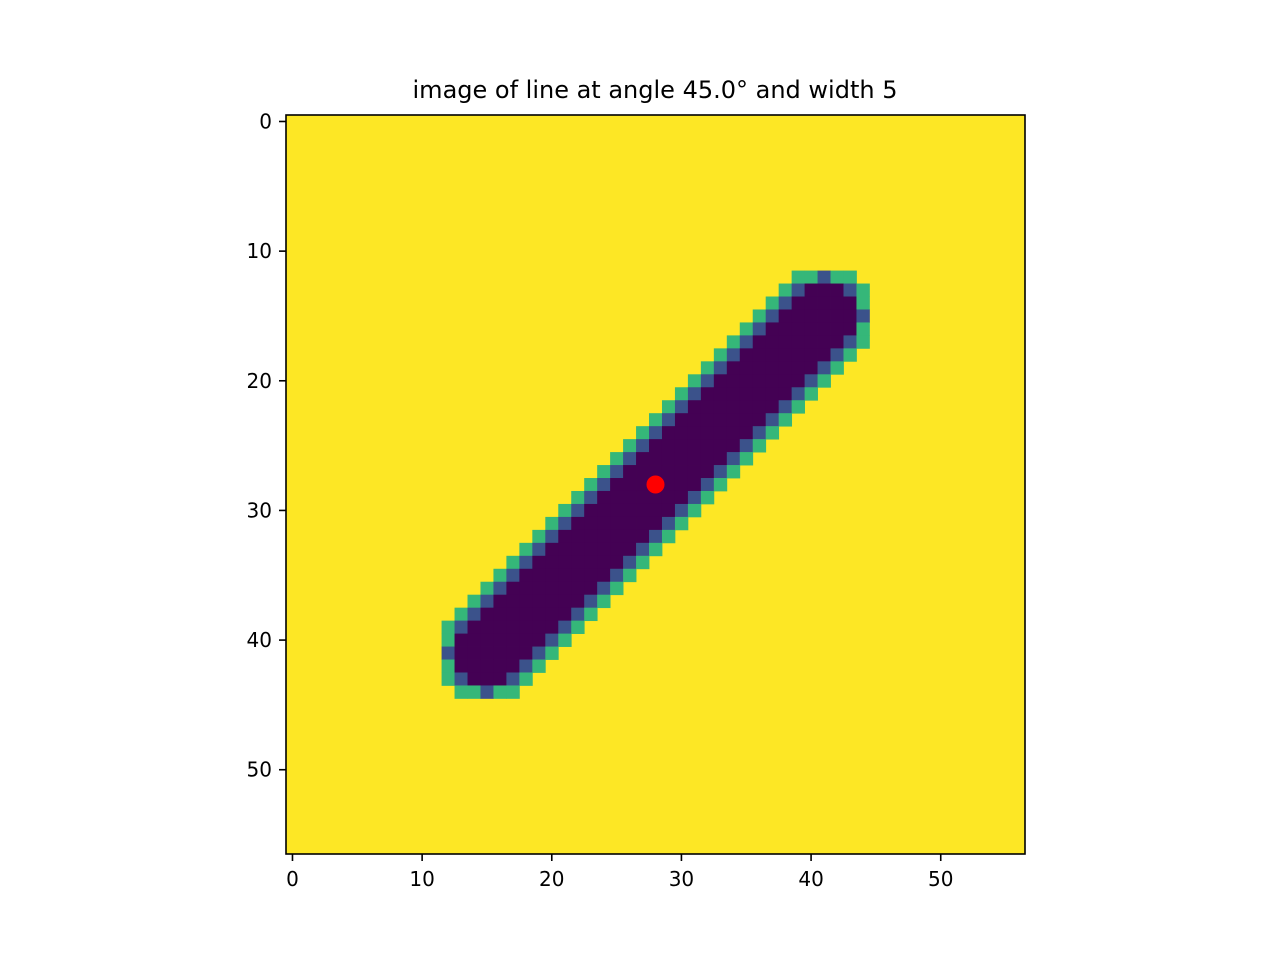 This screenshot has width=1280, height=960. I want to click on x-axis: 0 10 20 30 40 50, so click(619, 872).